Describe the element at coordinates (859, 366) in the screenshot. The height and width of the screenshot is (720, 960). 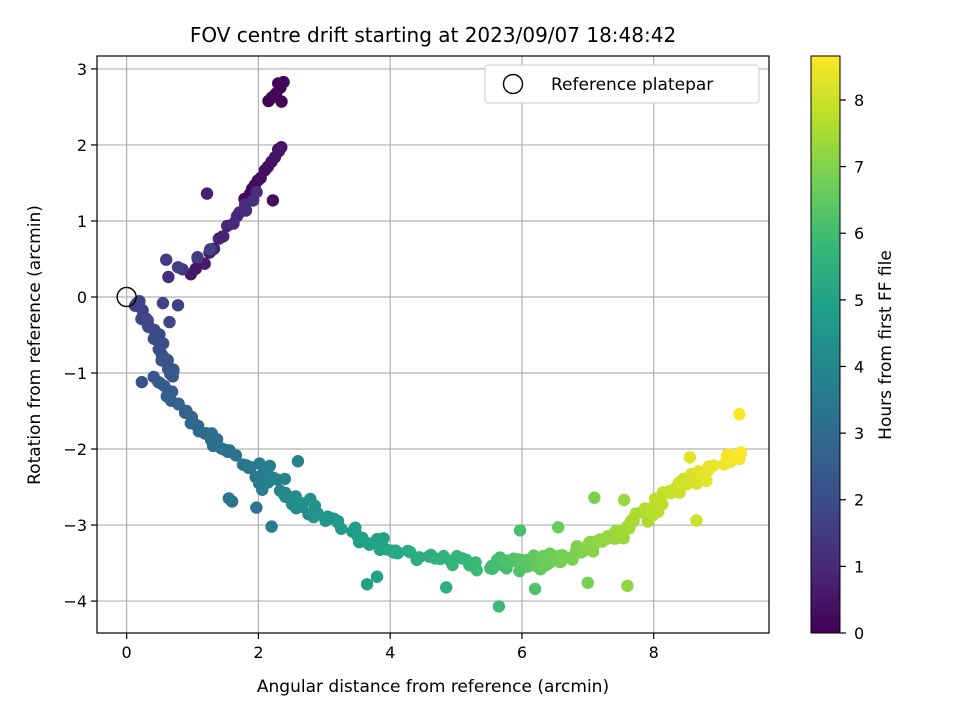
I see `colorbar-tick-label: 4` at that location.